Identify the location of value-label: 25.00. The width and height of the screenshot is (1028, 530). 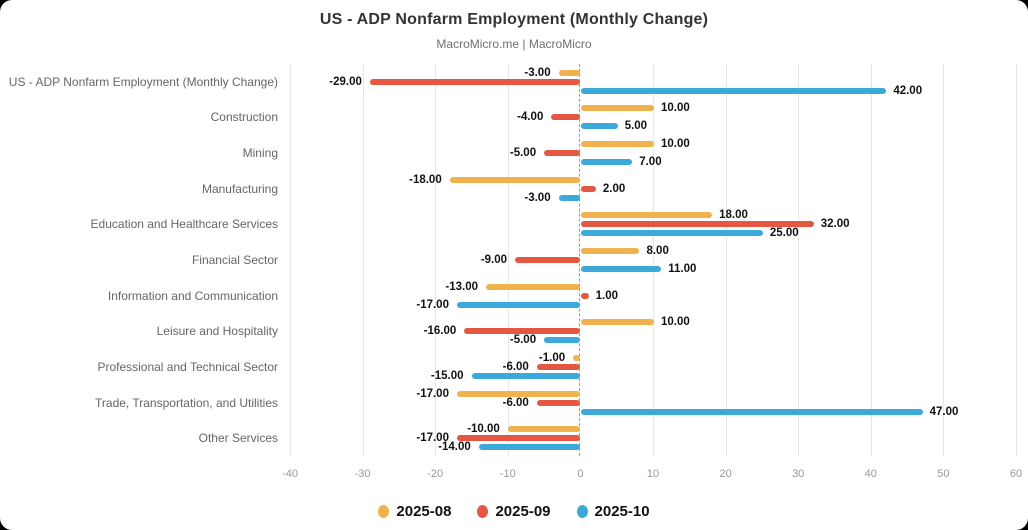
(784, 233).